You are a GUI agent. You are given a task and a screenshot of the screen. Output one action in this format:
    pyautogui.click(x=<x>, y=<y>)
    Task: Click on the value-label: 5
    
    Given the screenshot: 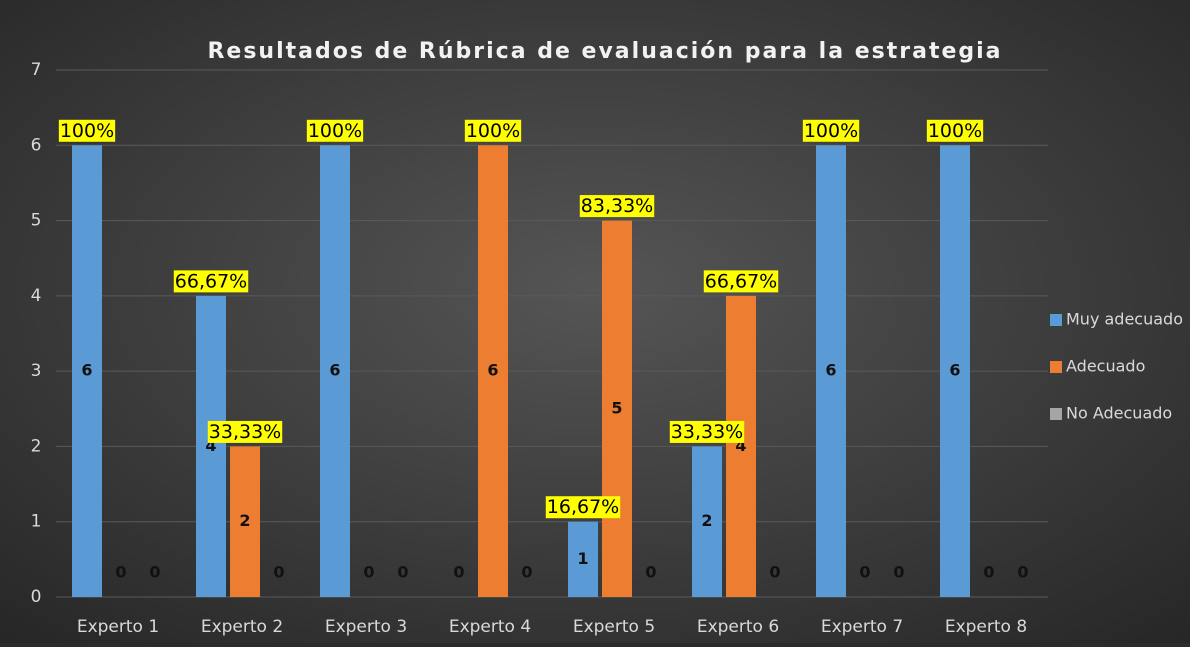 What is the action you would take?
    pyautogui.click(x=616, y=407)
    